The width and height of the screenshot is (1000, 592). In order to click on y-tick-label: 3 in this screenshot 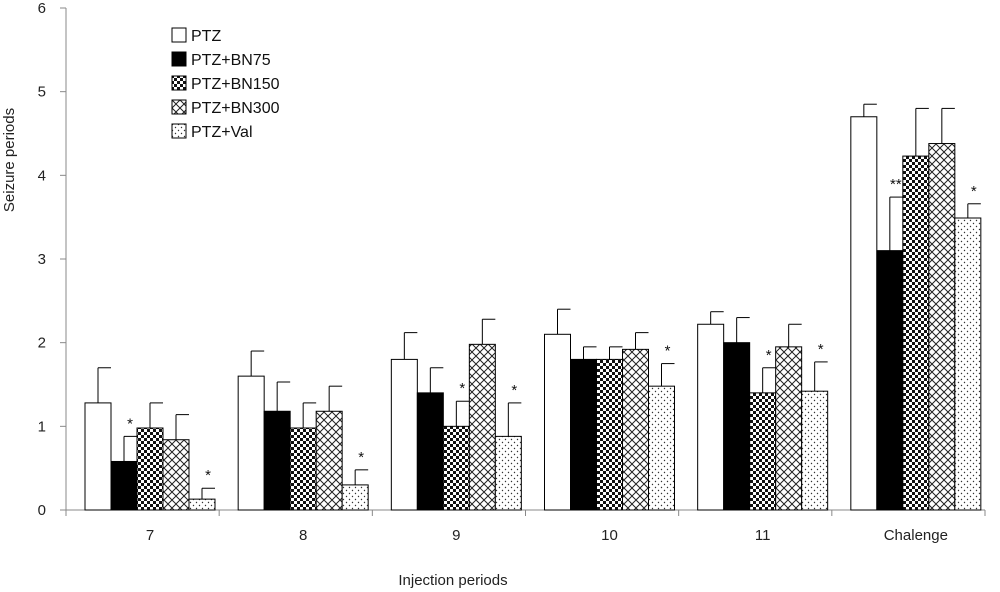, I will do `click(42, 259)`.